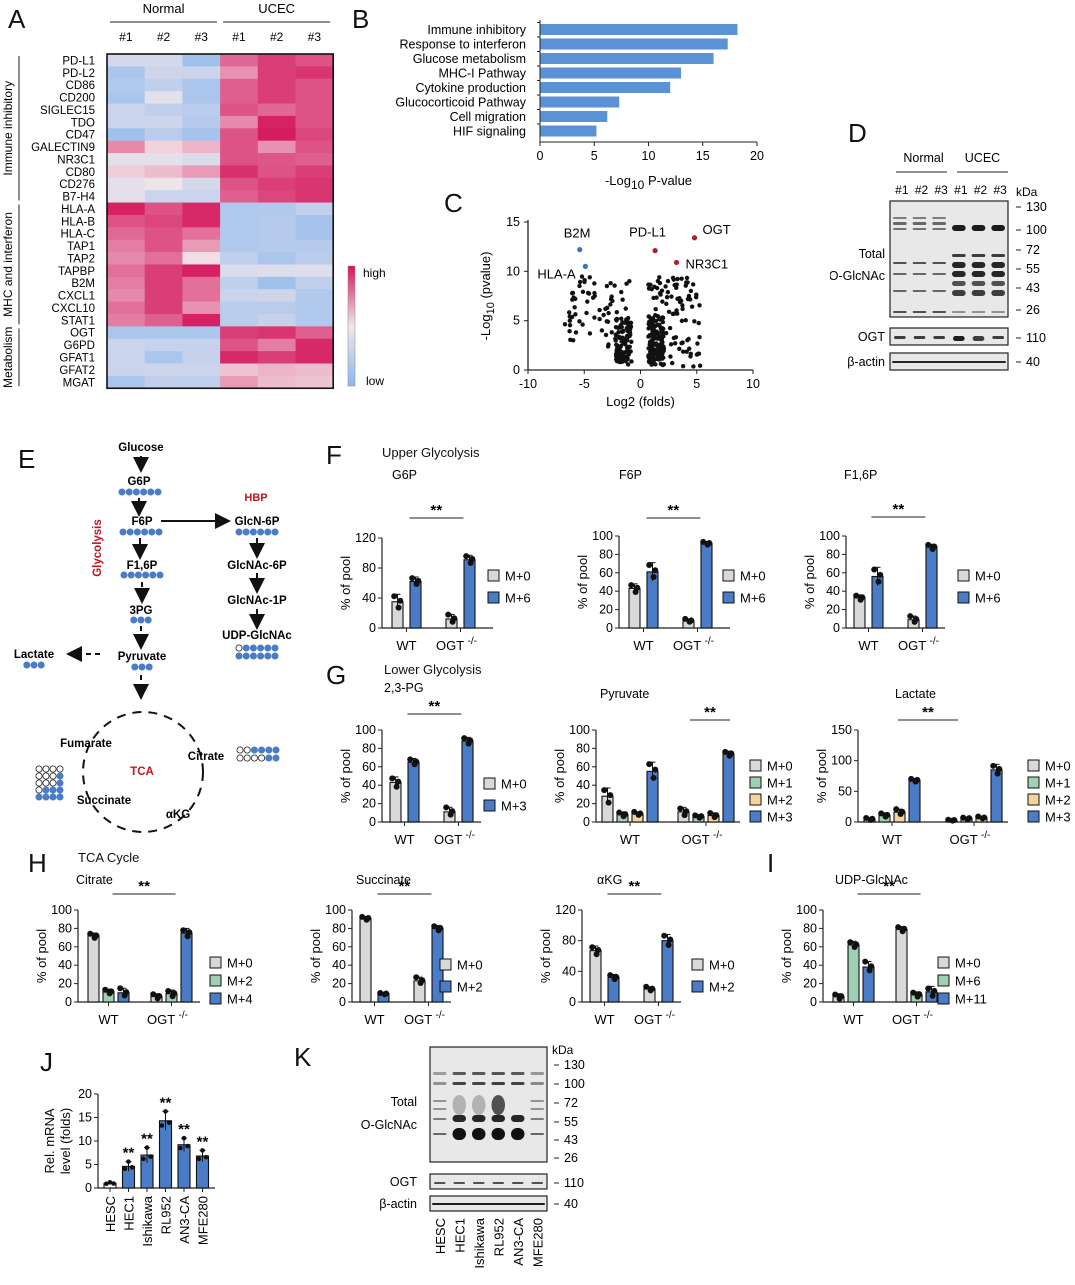 This screenshot has height=1285, width=1075. I want to click on panel-label-k: K, so click(303, 1057).